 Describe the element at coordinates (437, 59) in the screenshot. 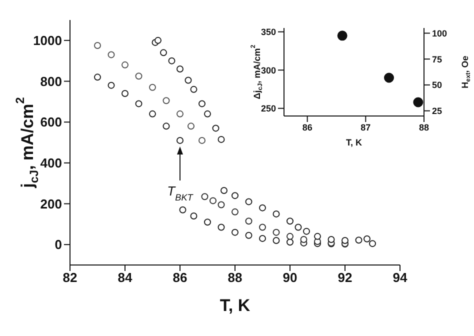

I see `y2-tick-label: 75` at that location.